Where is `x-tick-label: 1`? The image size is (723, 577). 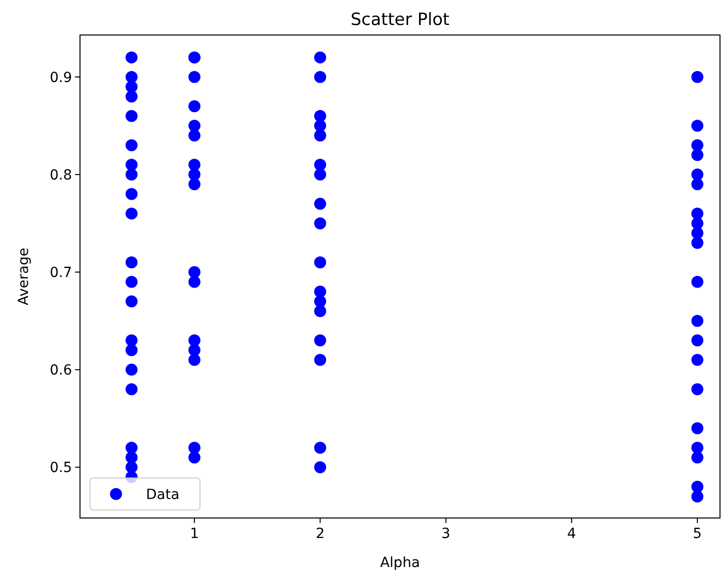
x-tick-label: 1 is located at coordinates (194, 534).